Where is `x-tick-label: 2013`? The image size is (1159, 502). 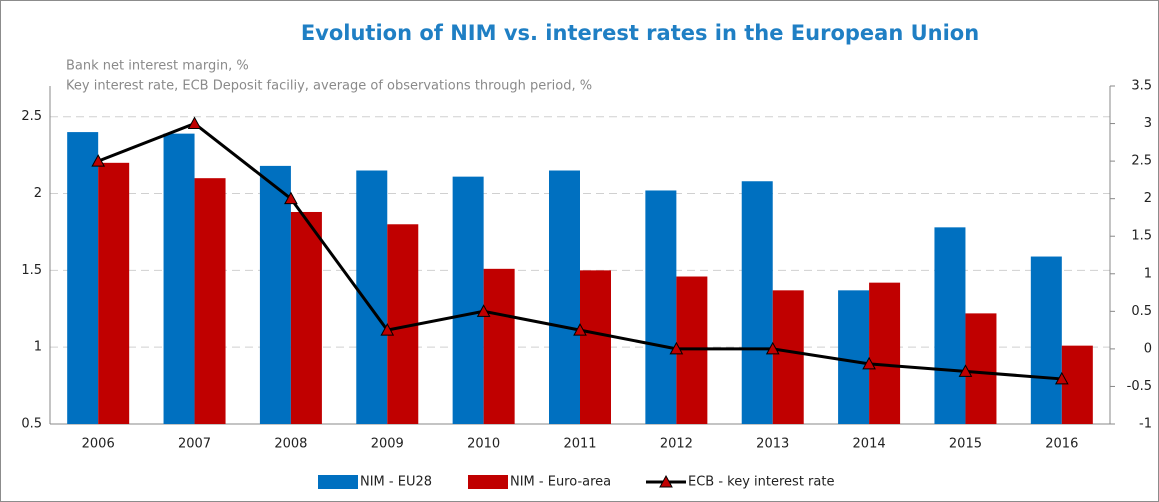
x-tick-label: 2013 is located at coordinates (772, 444).